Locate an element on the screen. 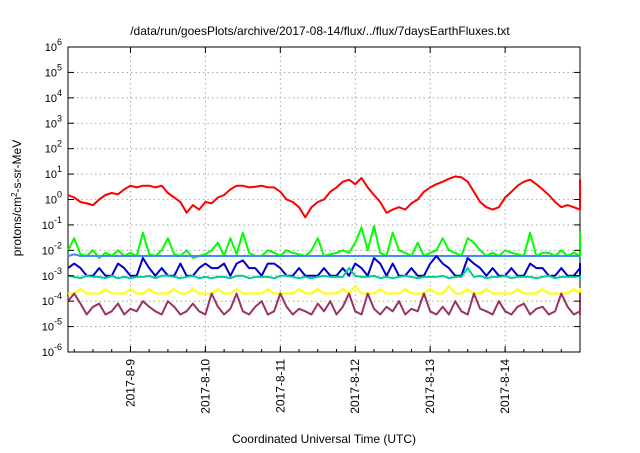 The height and width of the screenshot is (453, 640). y-axis-label-sup: 2 is located at coordinates (14, 194).